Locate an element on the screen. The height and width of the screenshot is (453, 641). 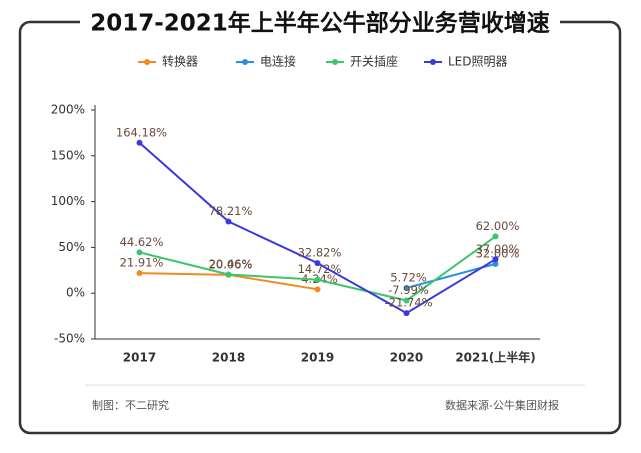
value-label: -21.74% is located at coordinates (409, 303).